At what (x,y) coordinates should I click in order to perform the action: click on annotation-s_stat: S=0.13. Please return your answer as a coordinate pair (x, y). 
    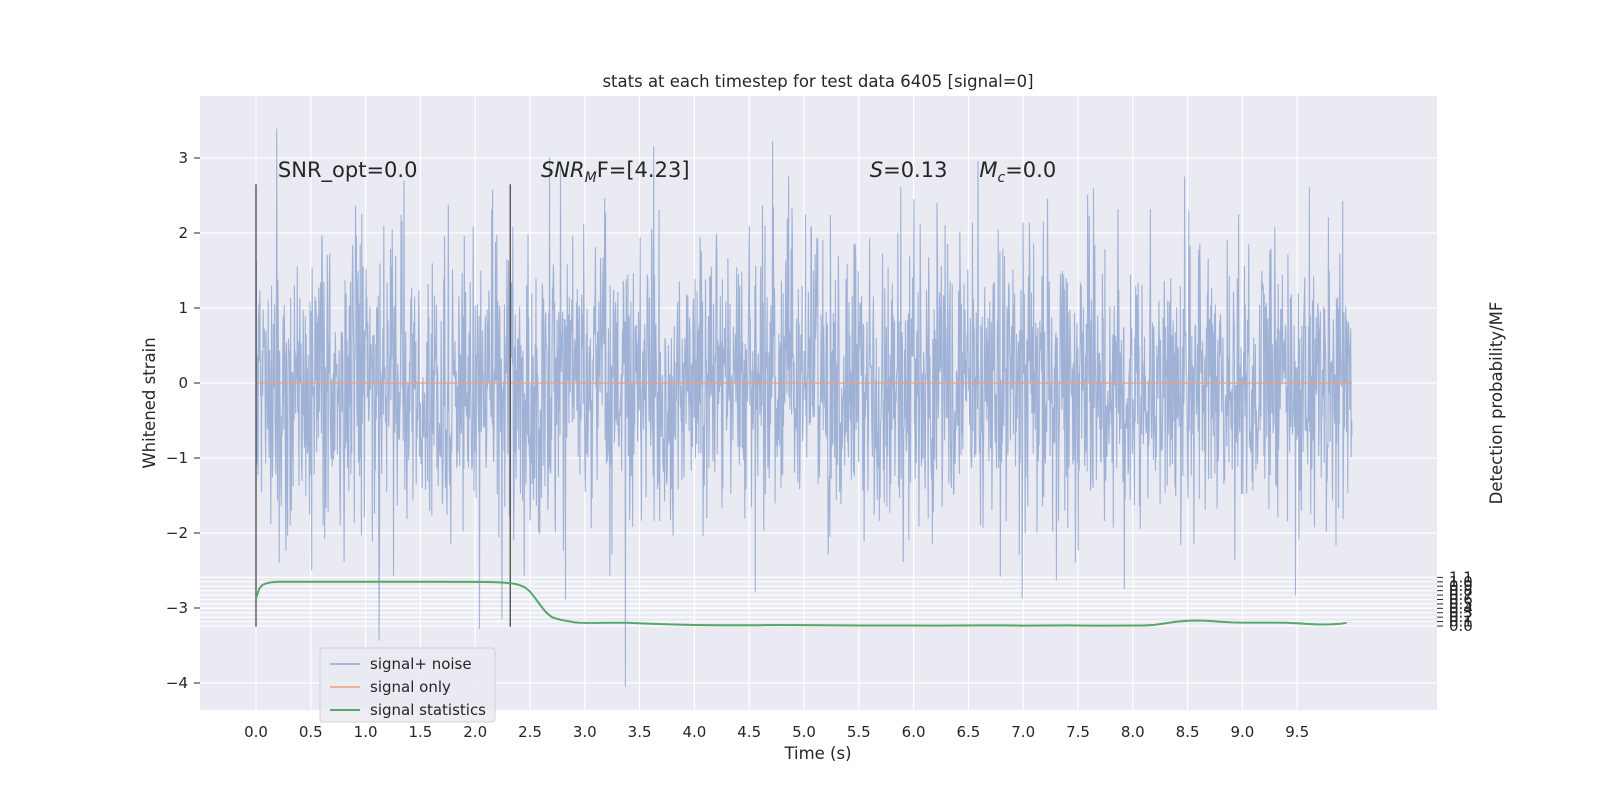
    Looking at the image, I should click on (909, 170).